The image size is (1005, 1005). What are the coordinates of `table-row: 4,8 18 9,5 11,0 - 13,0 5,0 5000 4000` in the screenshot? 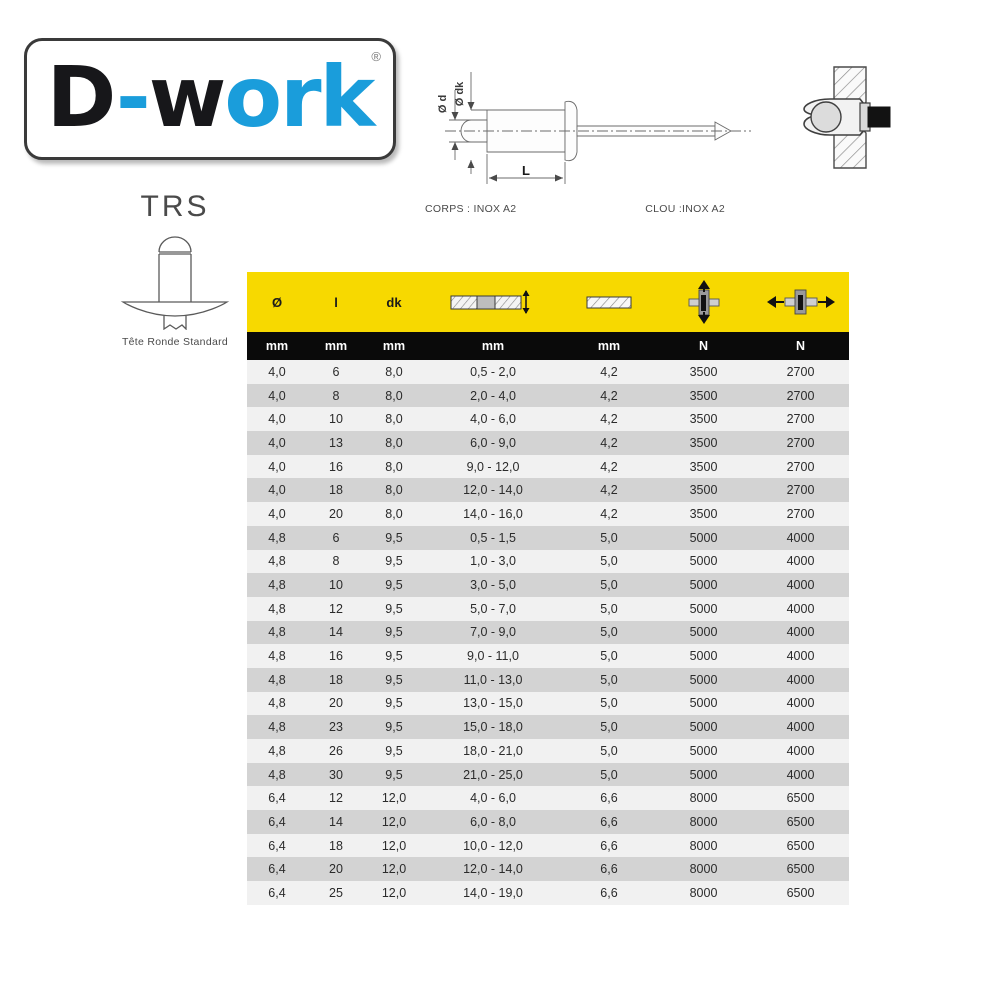 It's located at (548, 679).